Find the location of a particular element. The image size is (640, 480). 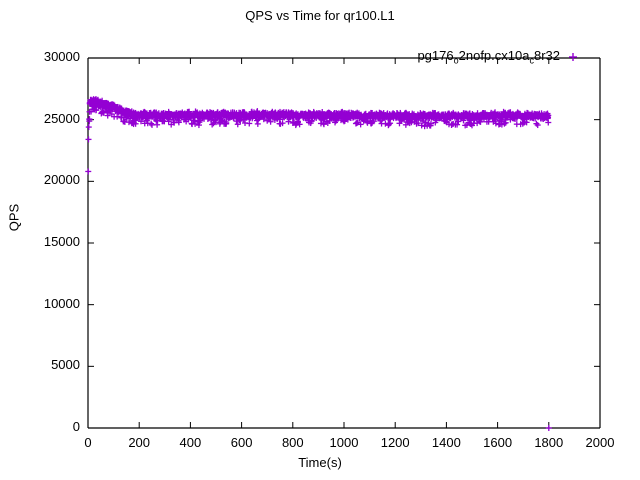

legend-marker-plus-icon is located at coordinates (573, 57).